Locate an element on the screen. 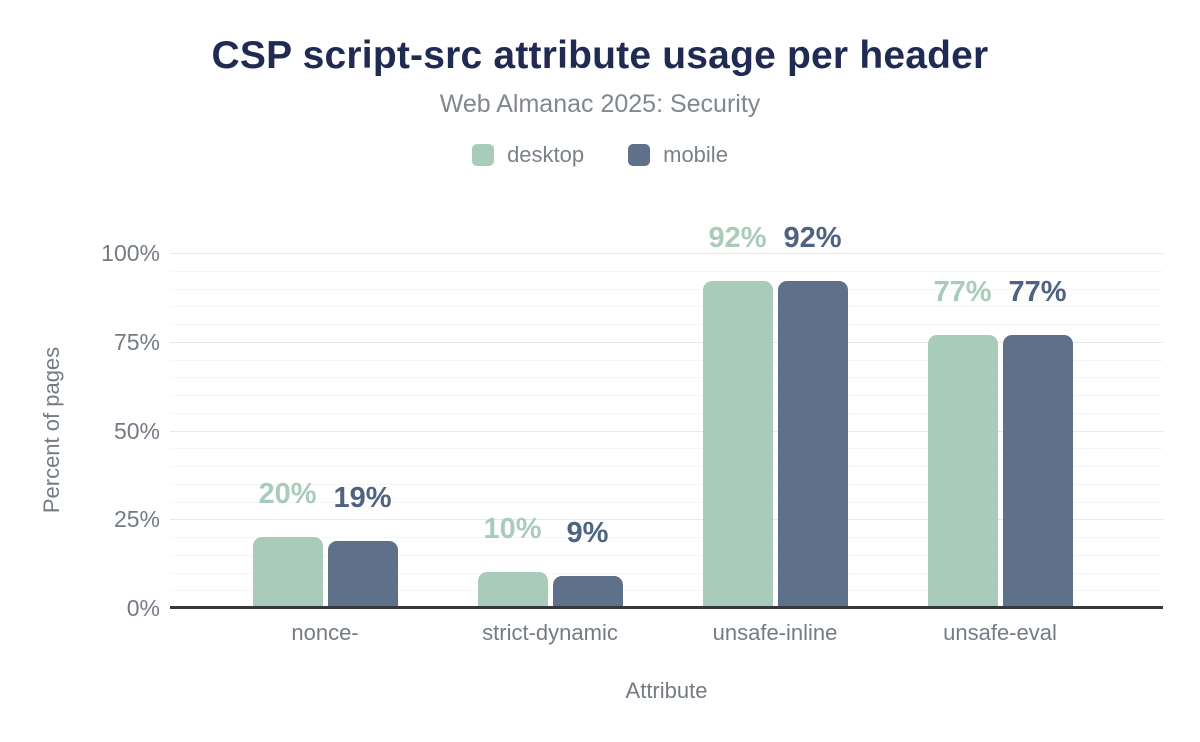 The width and height of the screenshot is (1200, 742). chart-subtitle: Web Almanac 2025: Security is located at coordinates (600, 104).